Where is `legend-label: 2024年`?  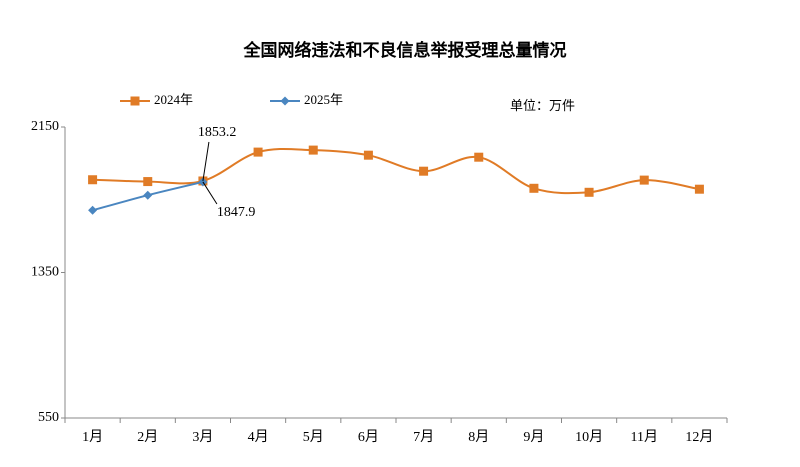 legend-label: 2024年 is located at coordinates (173, 99).